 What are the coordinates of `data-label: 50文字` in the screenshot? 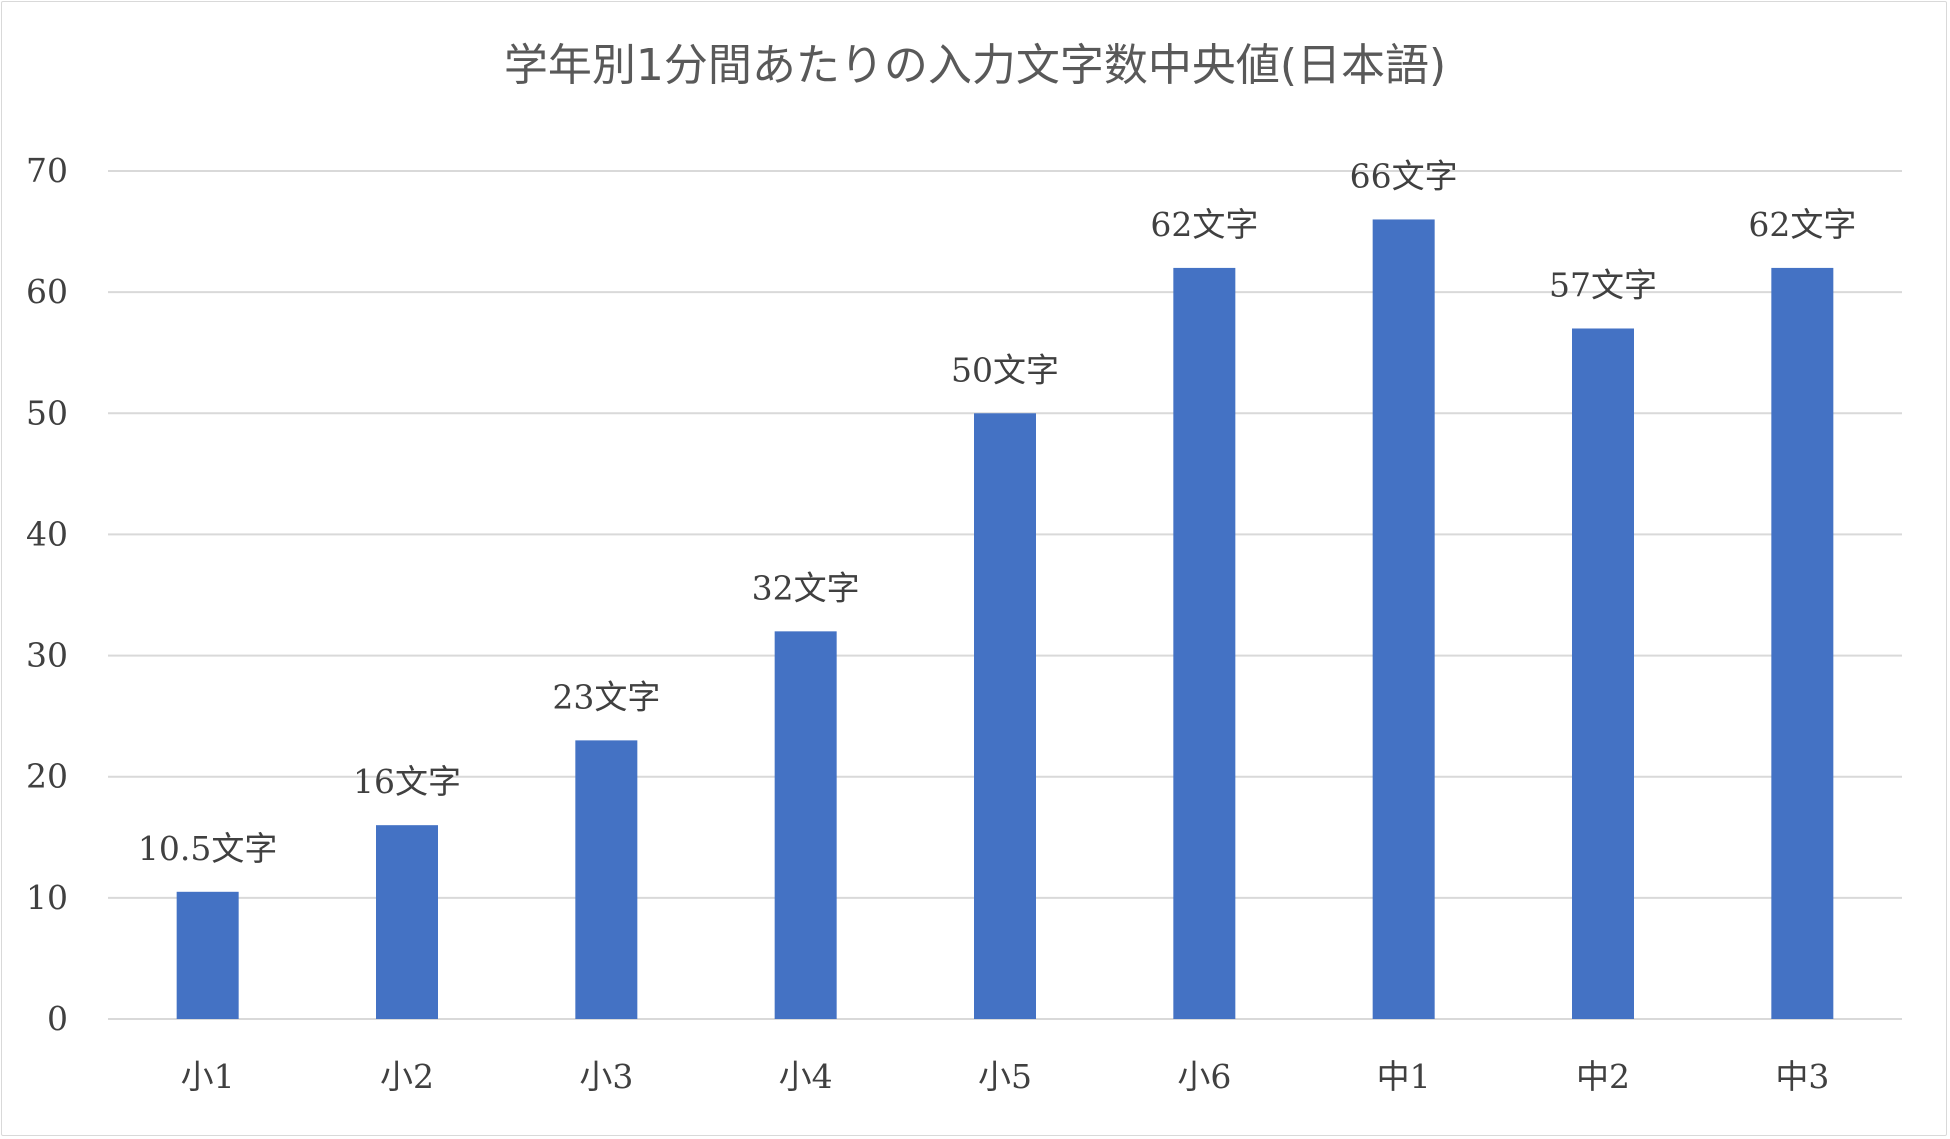 It's located at (1005, 369).